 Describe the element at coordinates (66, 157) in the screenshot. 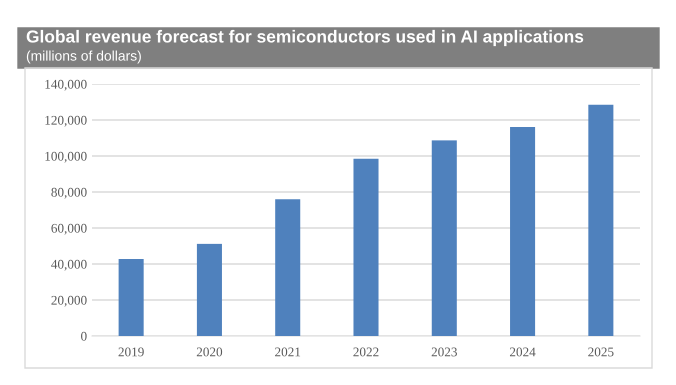

I see `y-tick-label: 100,000` at that location.